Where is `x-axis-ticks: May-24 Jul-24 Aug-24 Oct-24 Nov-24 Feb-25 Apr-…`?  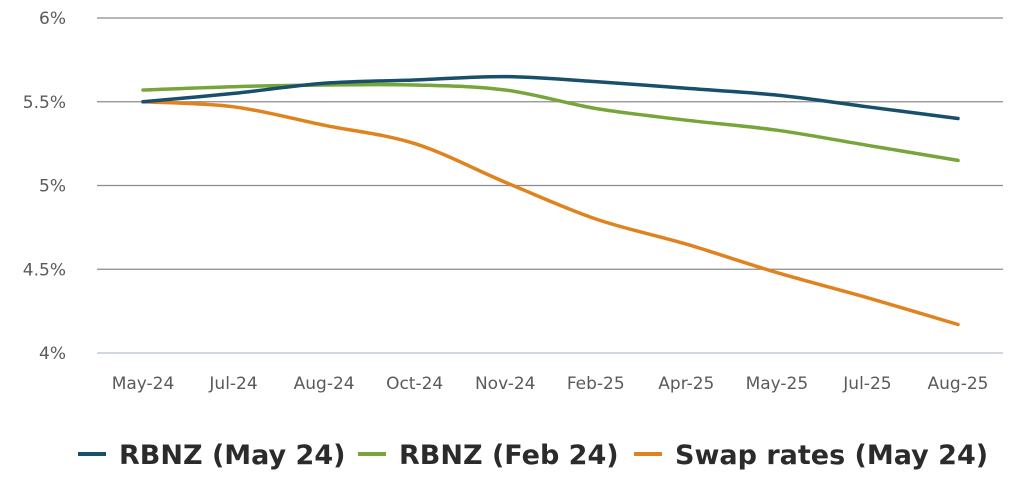
x-axis-ticks: May-24 Jul-24 Aug-24 Oct-24 Nov-24 Feb-25 Apr-… is located at coordinates (550, 384).